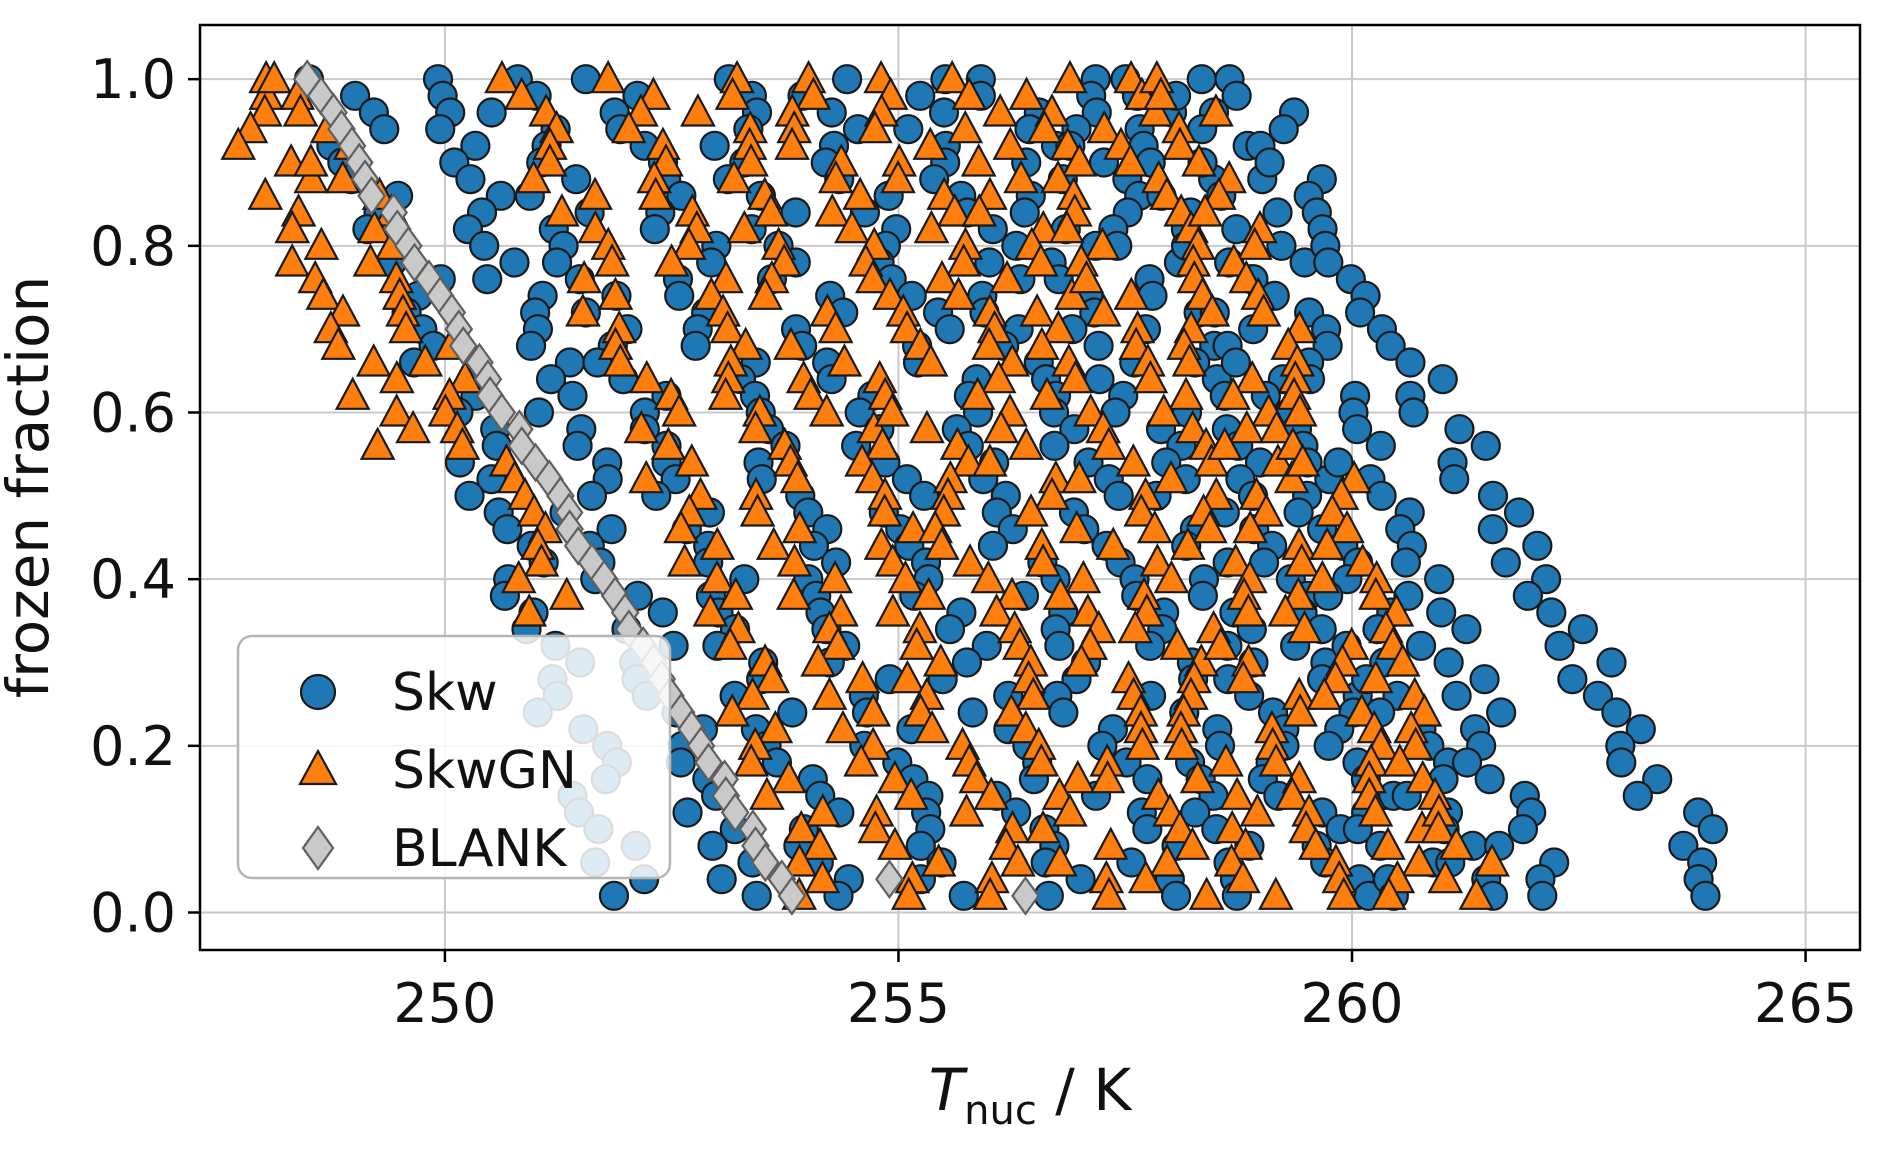 Image resolution: width=1892 pixels, height=1169 pixels. I want to click on legend-box, so click(454, 757).